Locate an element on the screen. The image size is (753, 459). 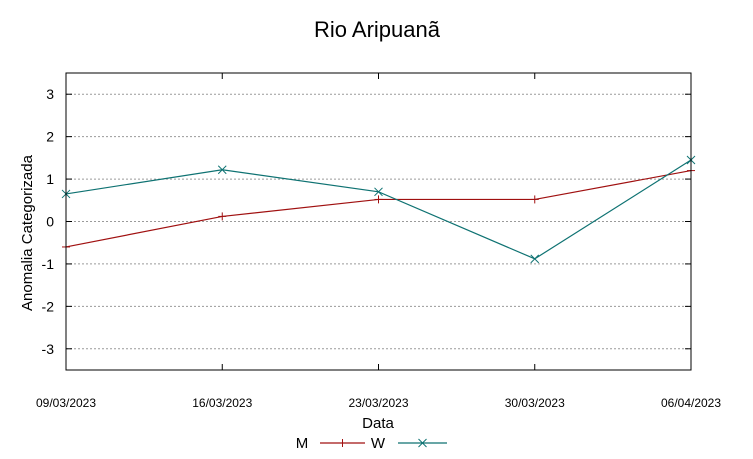
y-axis-label: Anomalia Categorizada is located at coordinates (27, 232).